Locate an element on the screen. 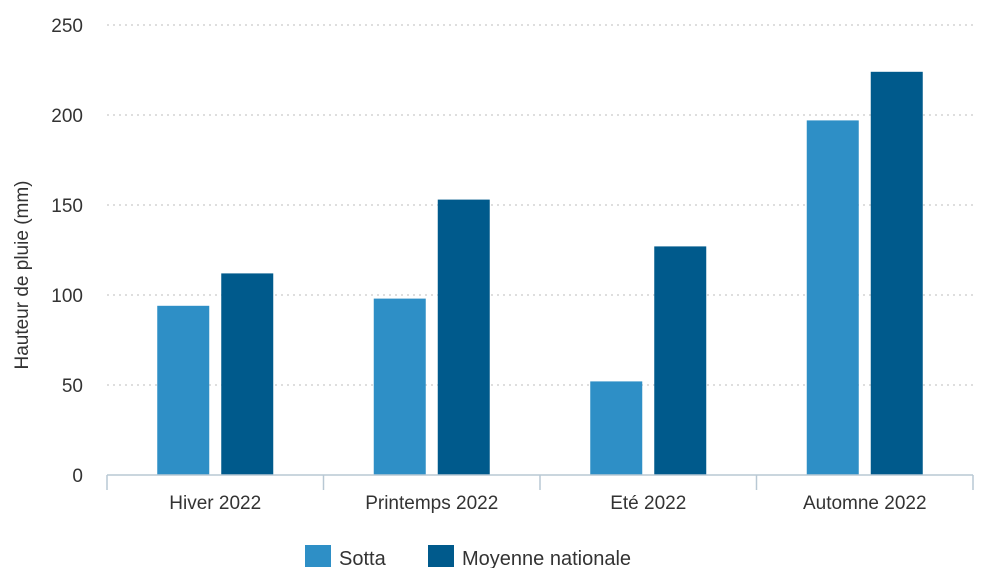 This screenshot has width=1006, height=573. legend-label: Moyenne nationale is located at coordinates (546, 558).